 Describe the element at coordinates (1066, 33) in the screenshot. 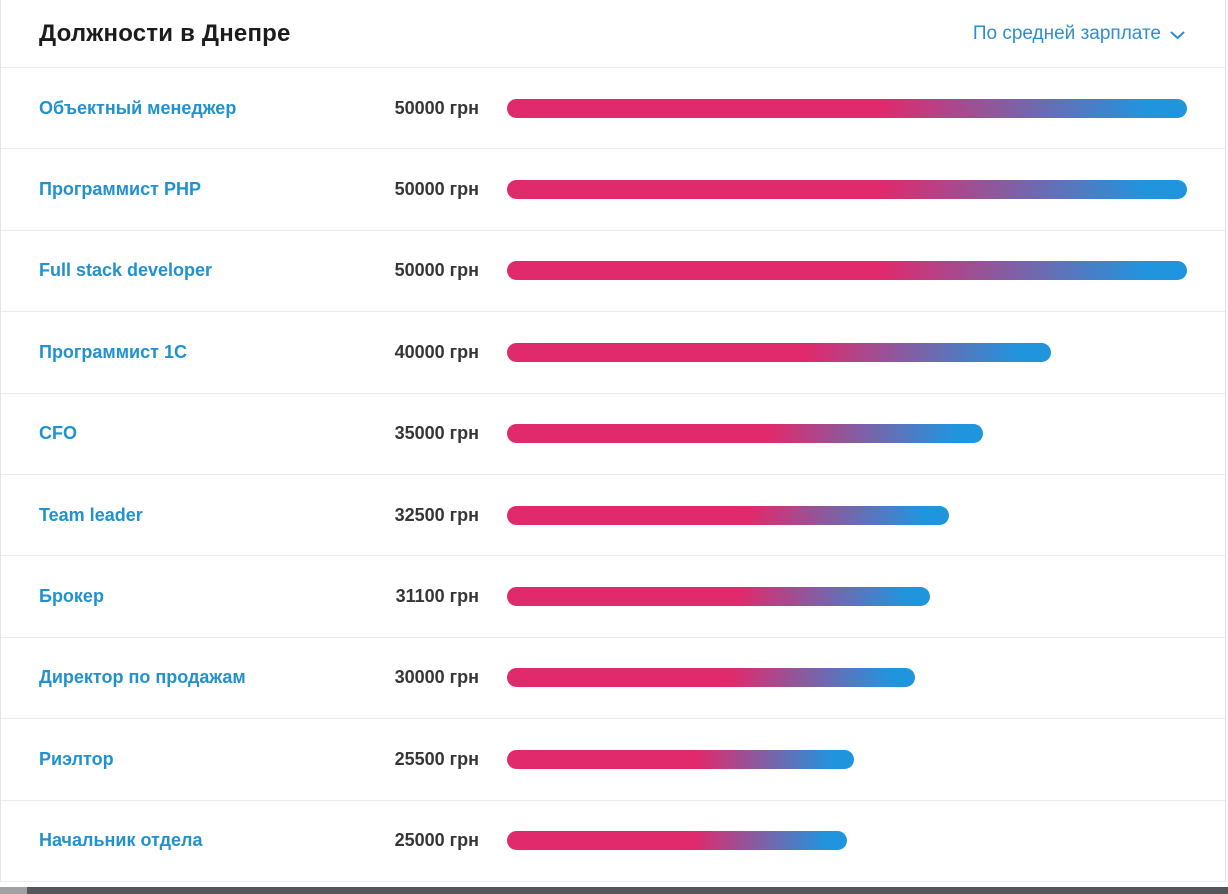

I see `sort-dropdown-label: По средней зарплате` at that location.